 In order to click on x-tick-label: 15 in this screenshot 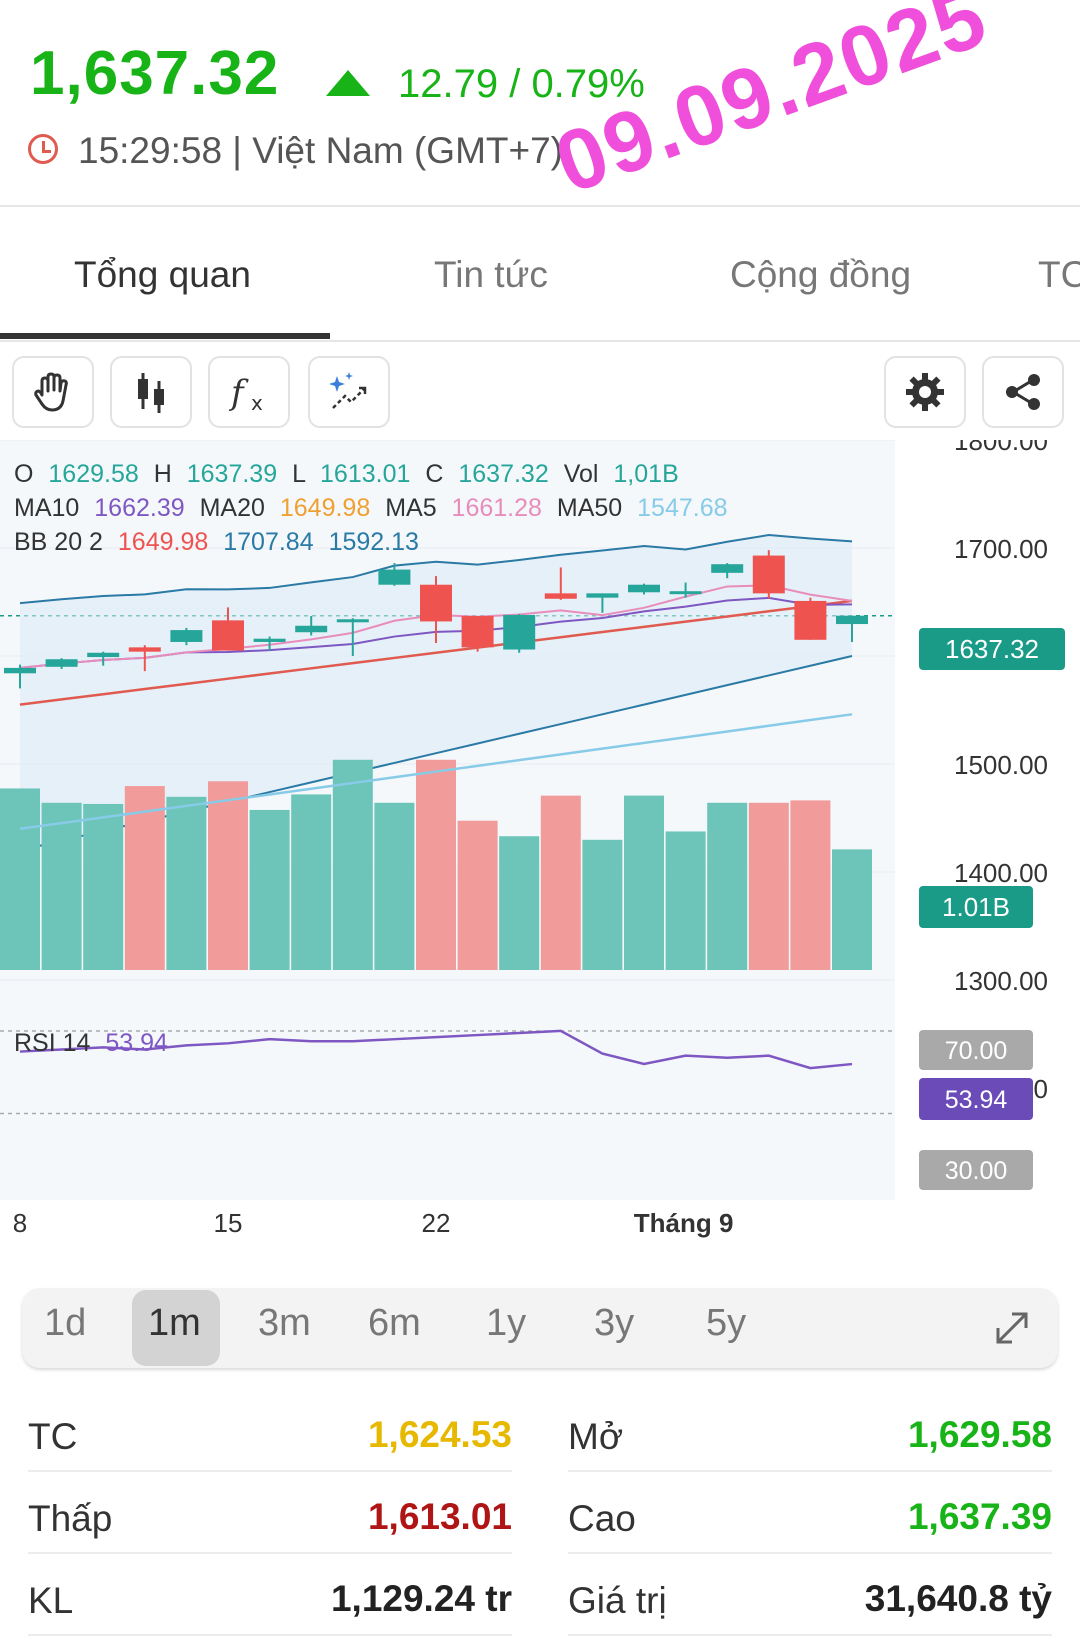, I will do `click(228, 1223)`.